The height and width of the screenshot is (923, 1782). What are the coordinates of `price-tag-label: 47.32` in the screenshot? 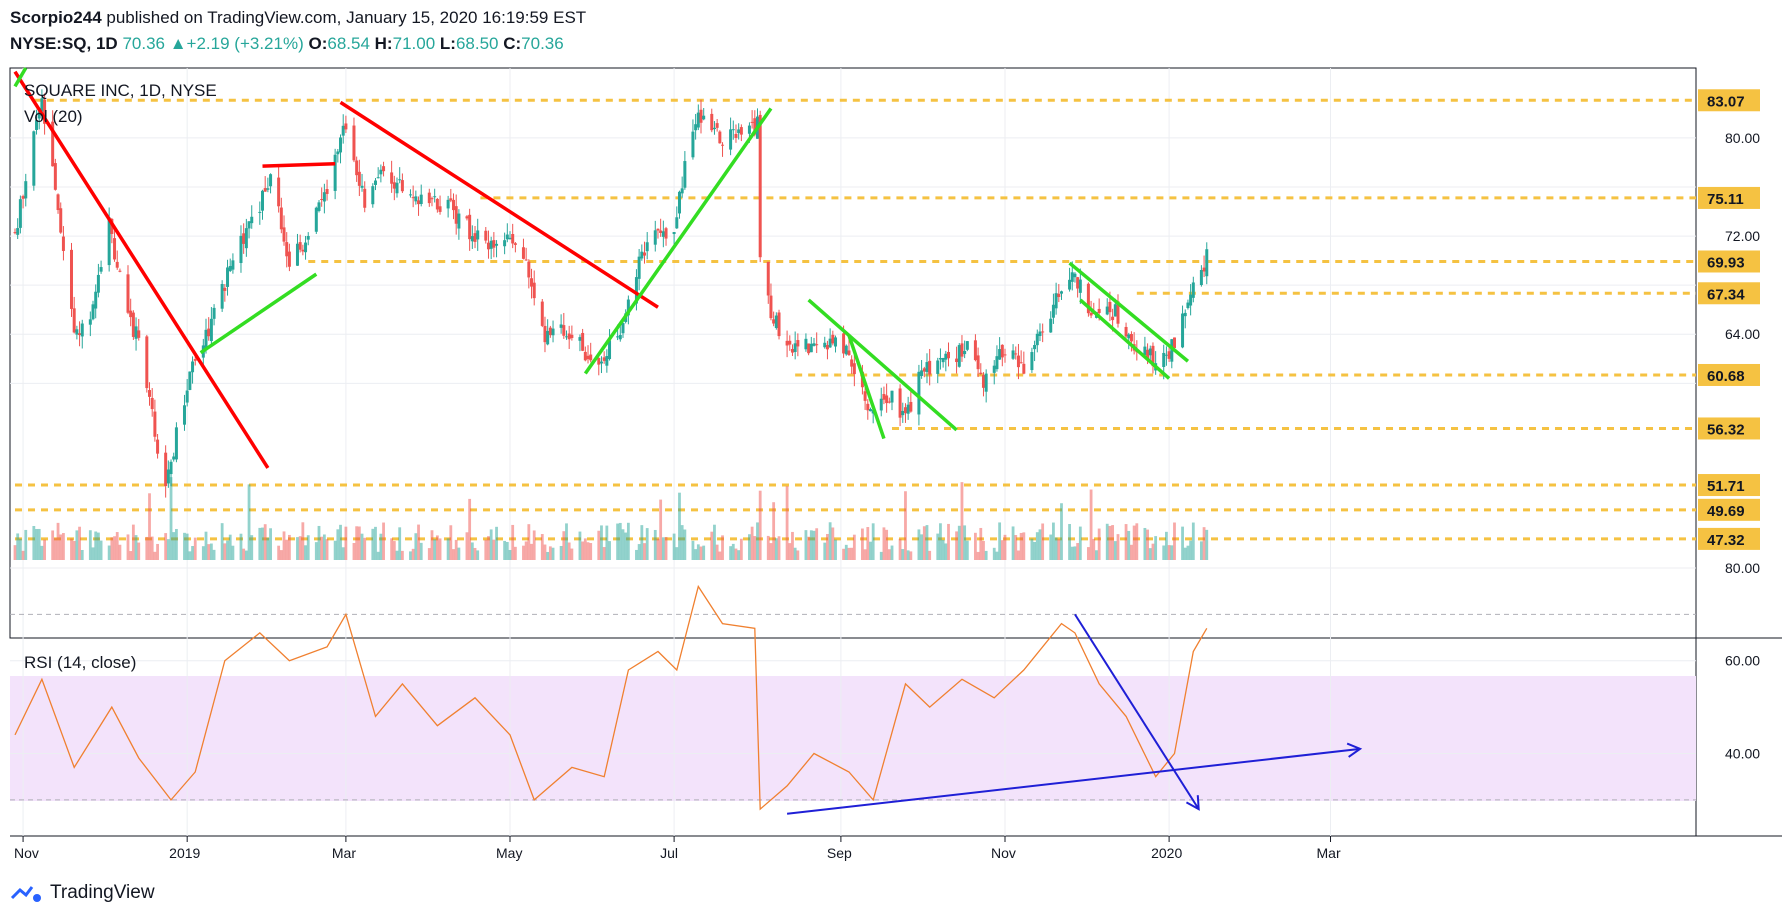 It's located at (1726, 540).